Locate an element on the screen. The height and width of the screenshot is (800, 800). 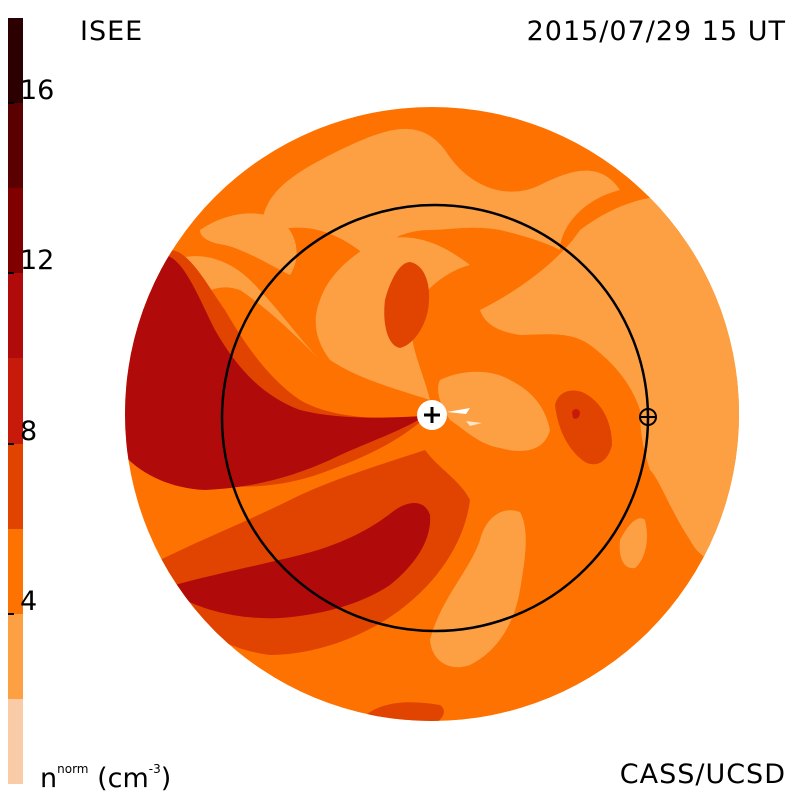
credit-label: CASS/UCSD is located at coordinates (702, 774).